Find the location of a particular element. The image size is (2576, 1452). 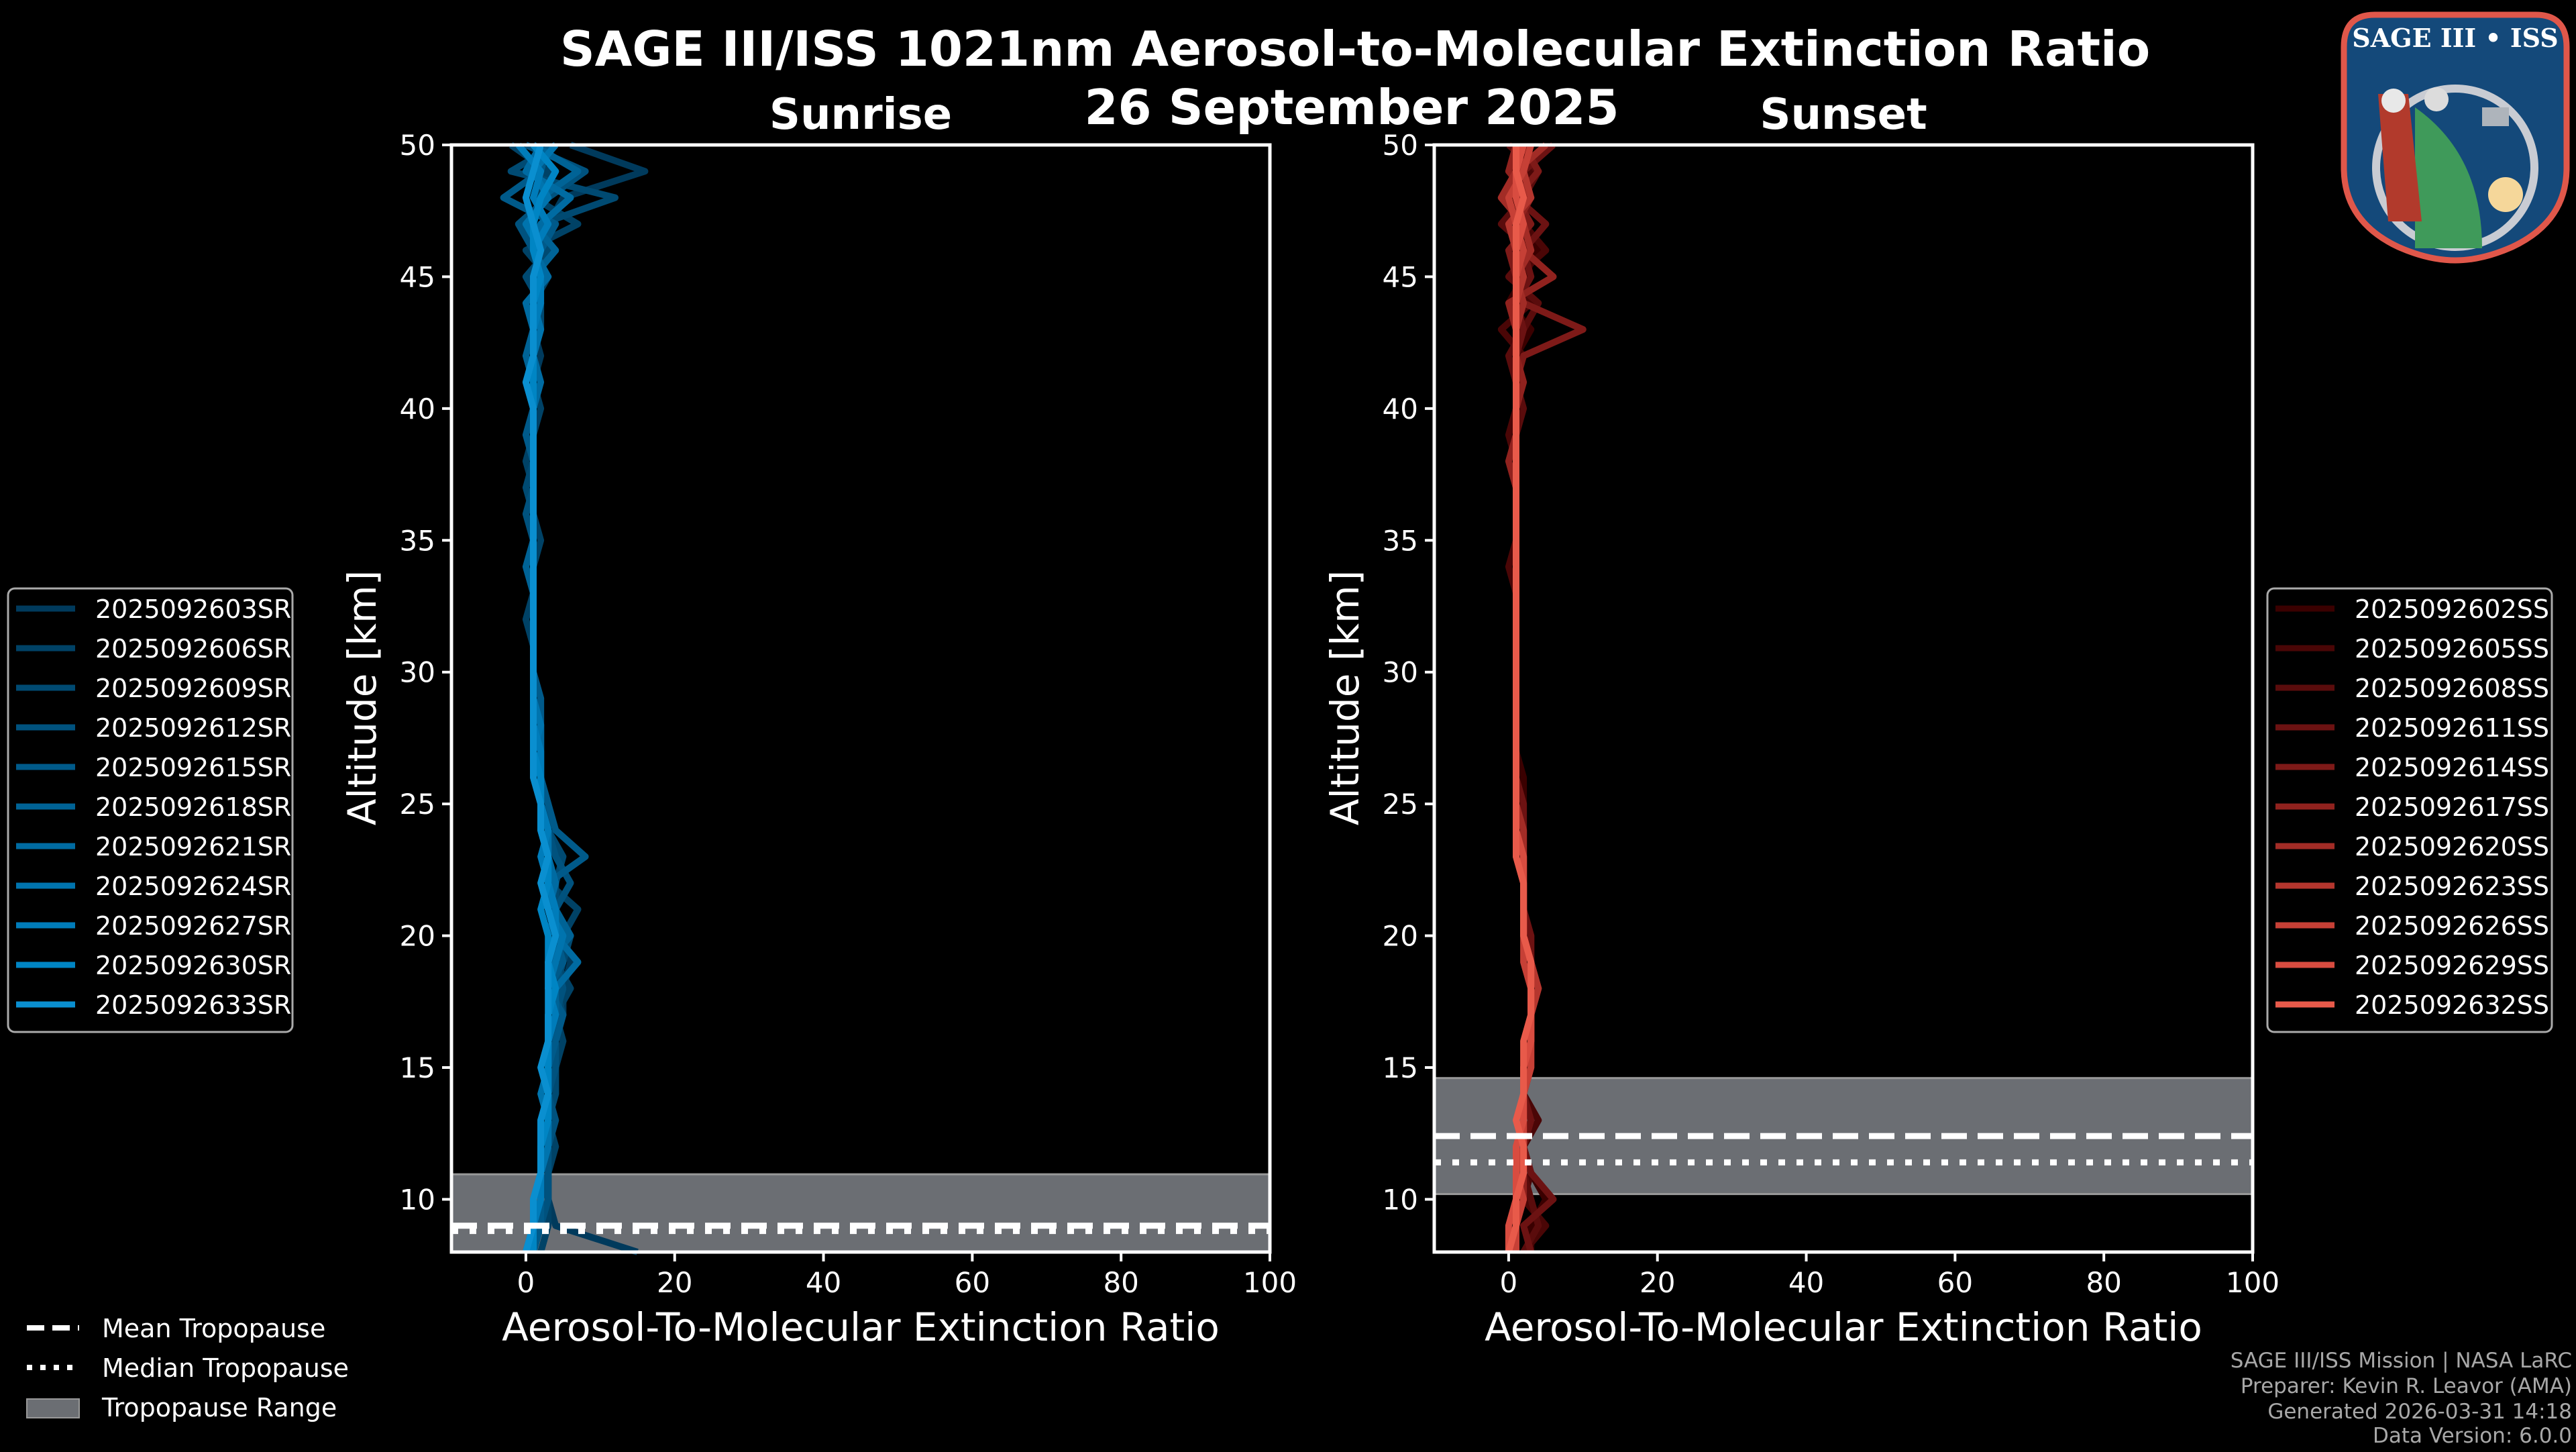

credit-version: Data Version: 6.0.0 is located at coordinates (2472, 1436).